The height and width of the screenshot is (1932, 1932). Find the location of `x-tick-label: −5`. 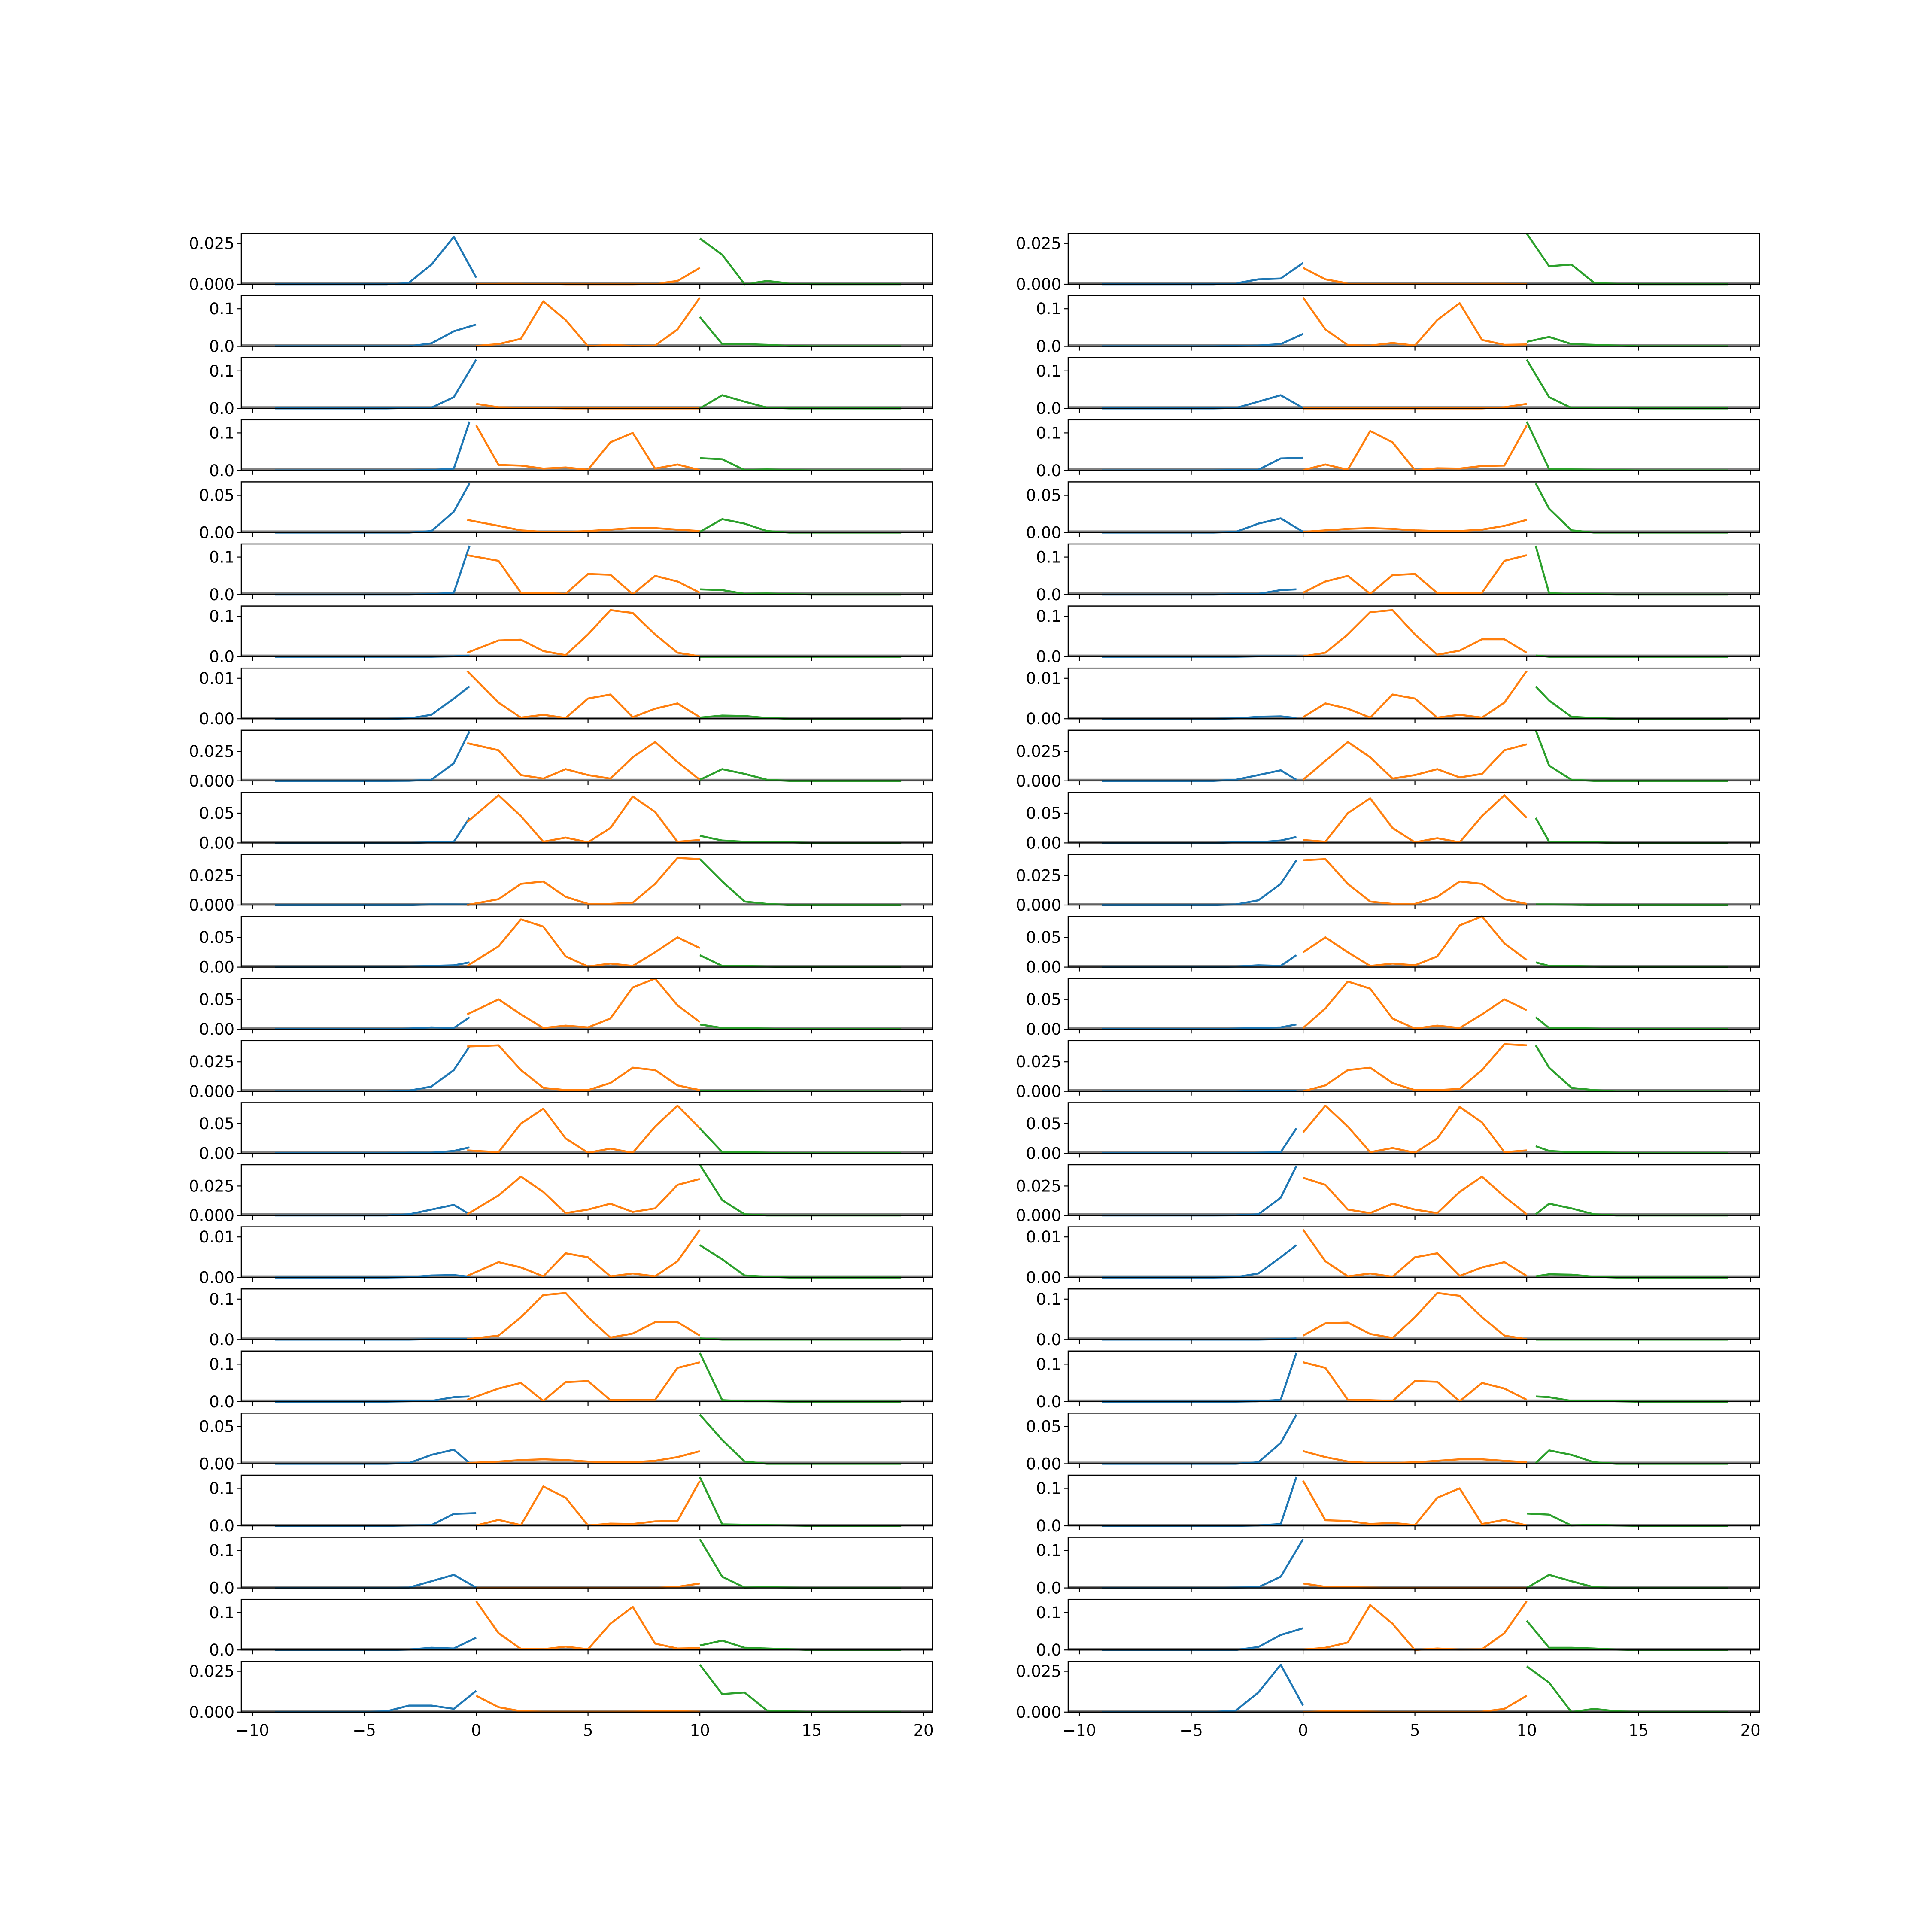

x-tick-label: −5 is located at coordinates (364, 1730).